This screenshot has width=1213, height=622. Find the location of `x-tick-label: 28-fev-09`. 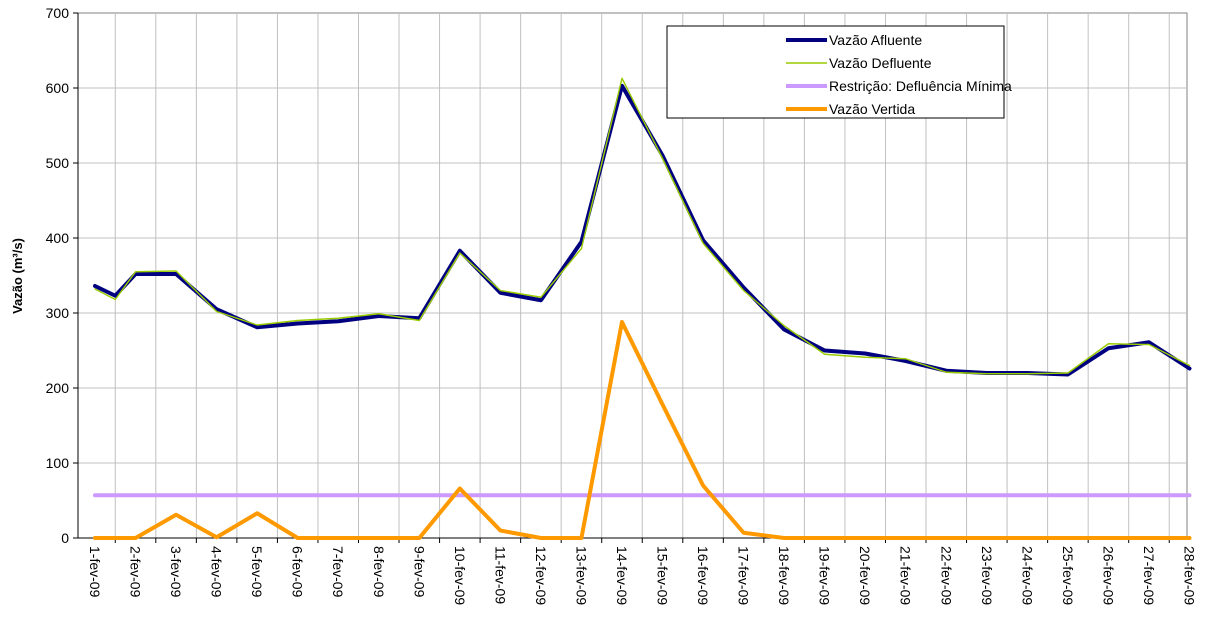

x-tick-label: 28-fev-09 is located at coordinates (1190, 575).